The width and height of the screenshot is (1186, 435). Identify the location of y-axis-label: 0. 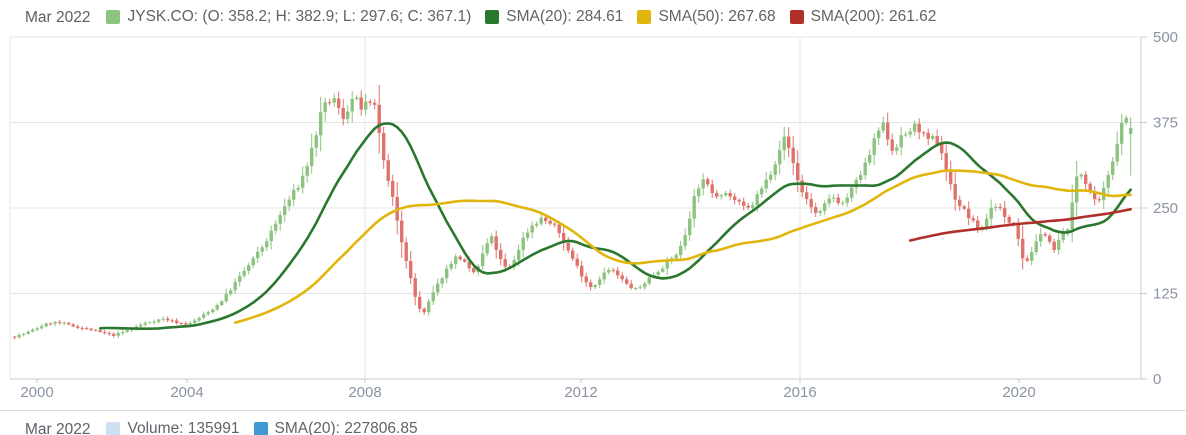
(1157, 379).